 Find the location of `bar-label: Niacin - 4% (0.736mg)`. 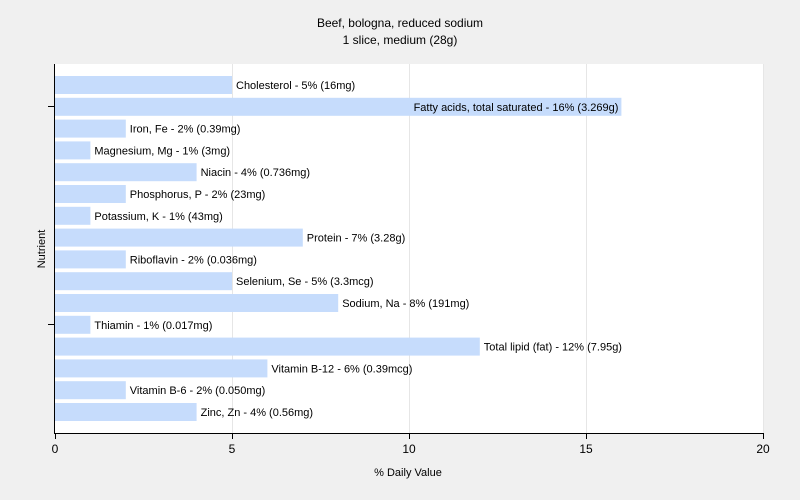

bar-label: Niacin - 4% (0.736mg) is located at coordinates (255, 173).